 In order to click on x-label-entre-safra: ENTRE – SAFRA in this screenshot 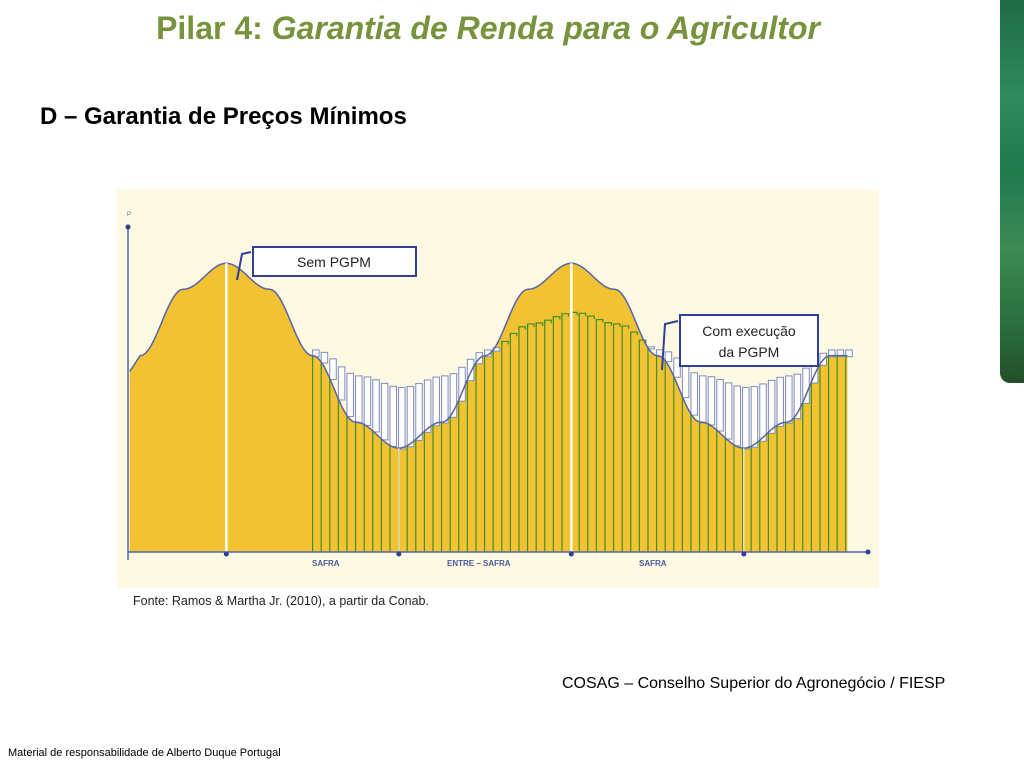, I will do `click(479, 563)`.